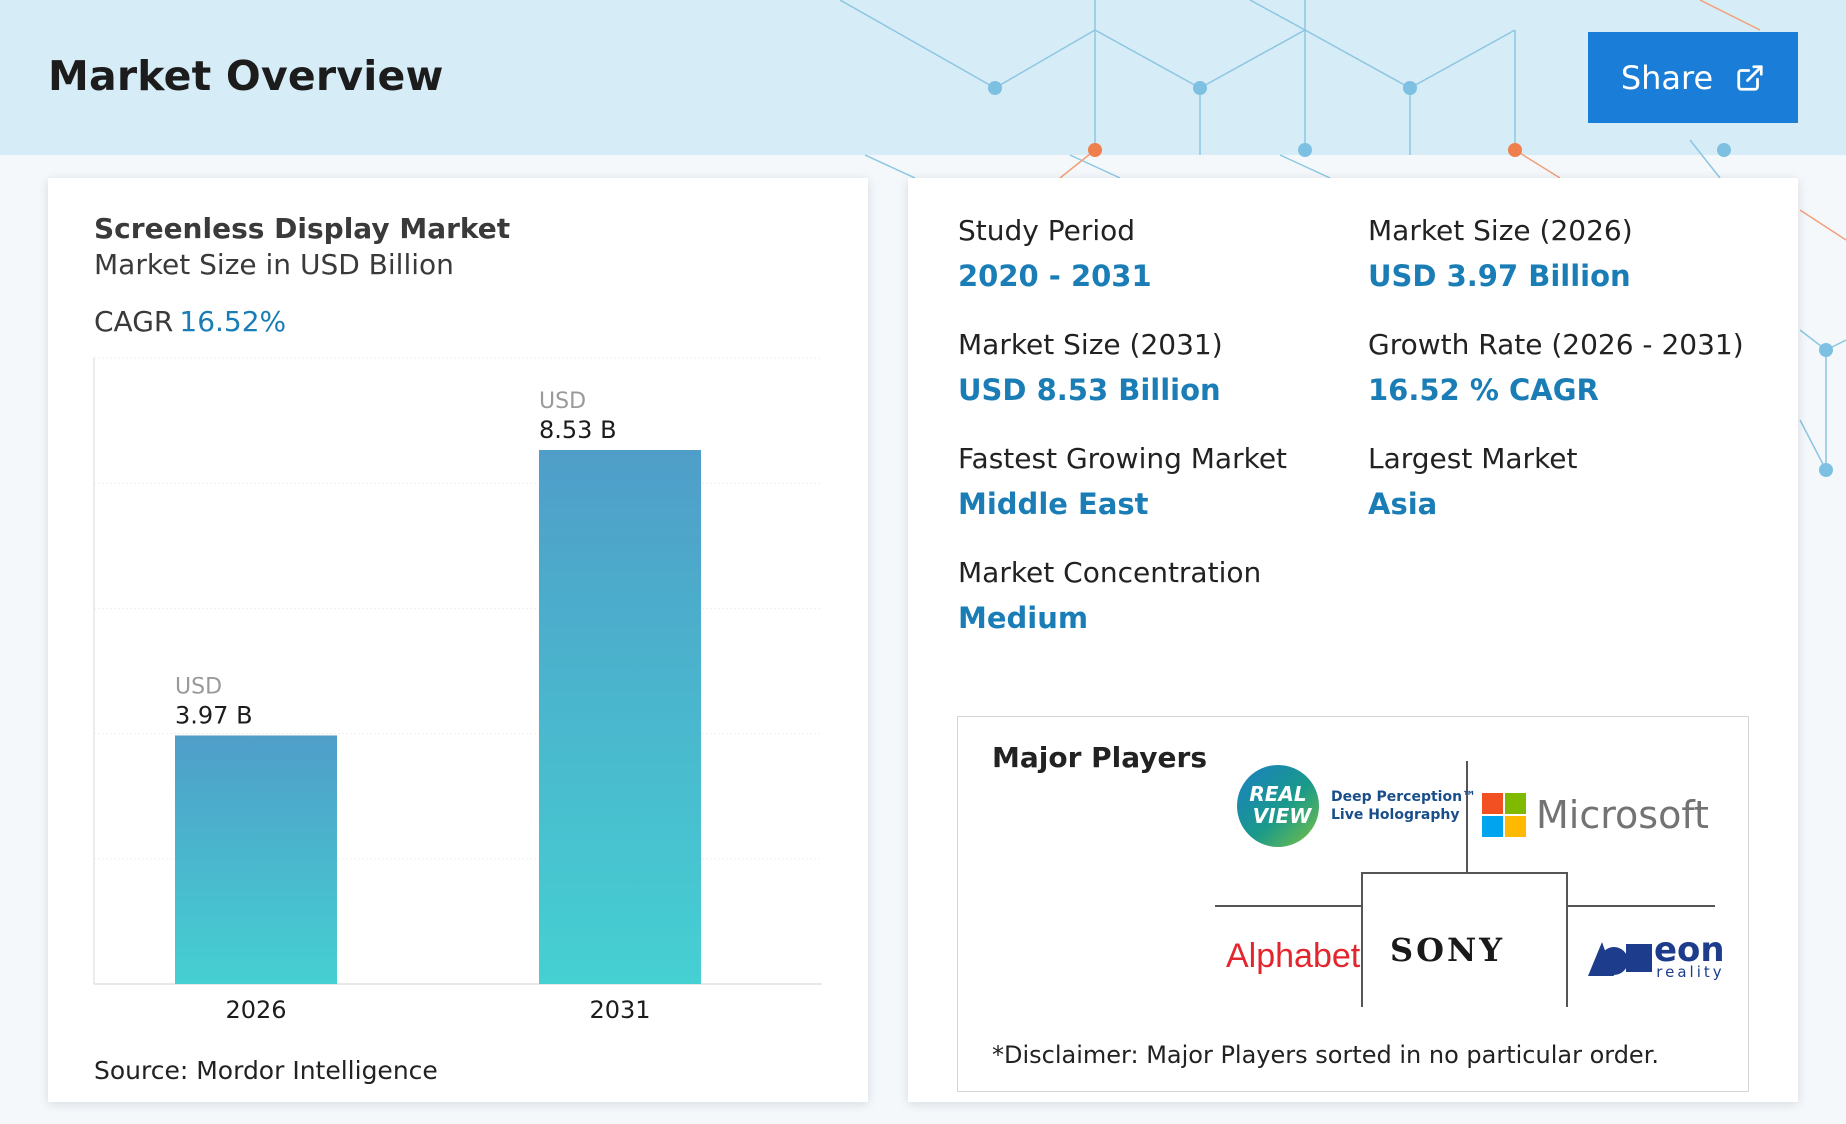  What do you see at coordinates (1403, 806) in the screenshot?
I see `realview-tagline: Deep Perception™ Live Holography` at bounding box center [1403, 806].